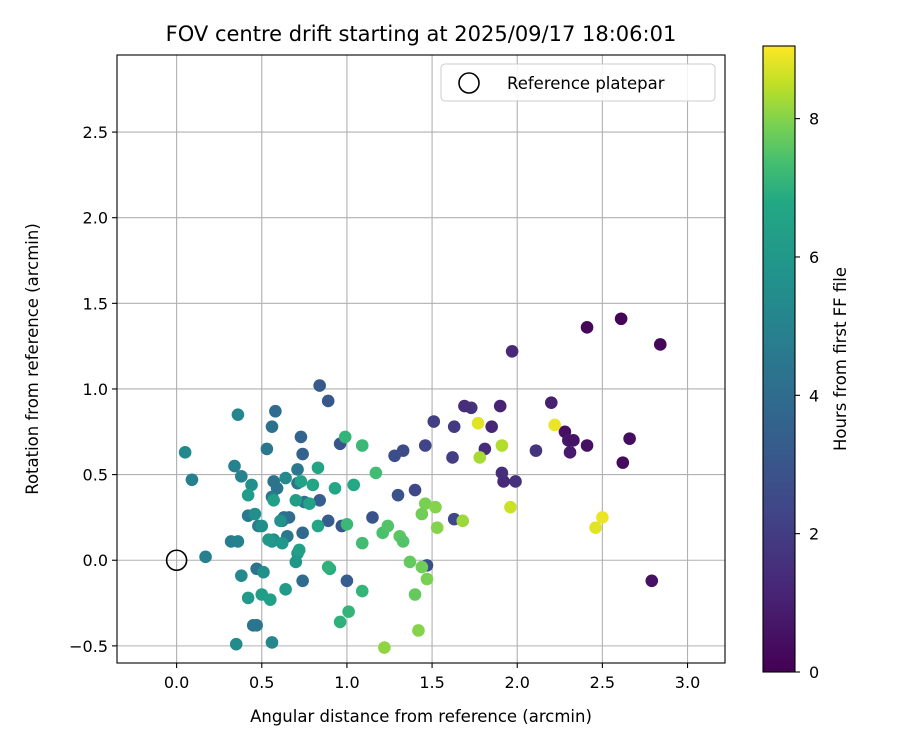  What do you see at coordinates (261, 682) in the screenshot?
I see `x-tick-label: 0.5` at bounding box center [261, 682].